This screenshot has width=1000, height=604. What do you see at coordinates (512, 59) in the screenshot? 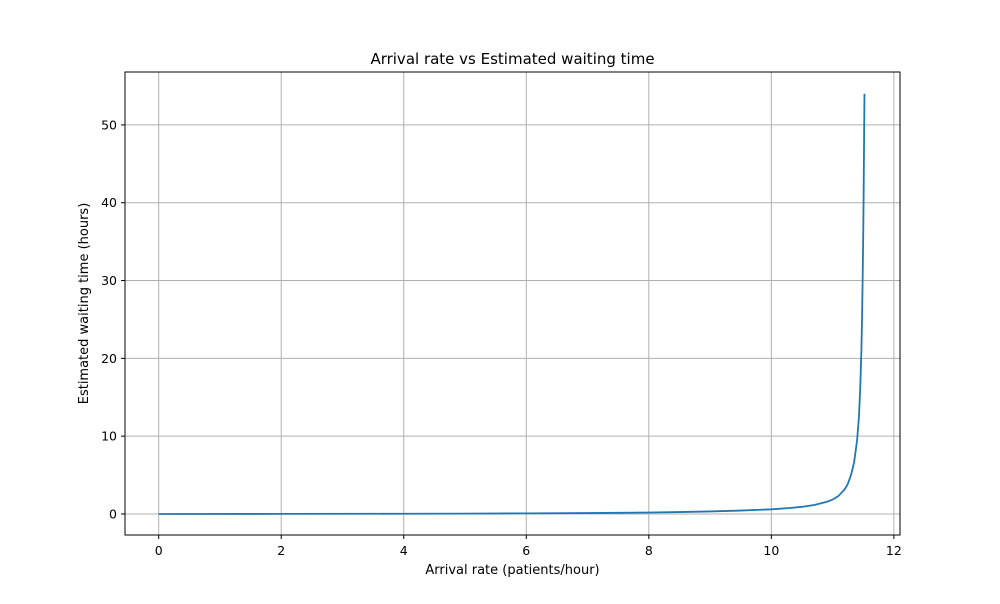
I see `chart-title: Arrival rate vs Estimated waiting time` at bounding box center [512, 59].